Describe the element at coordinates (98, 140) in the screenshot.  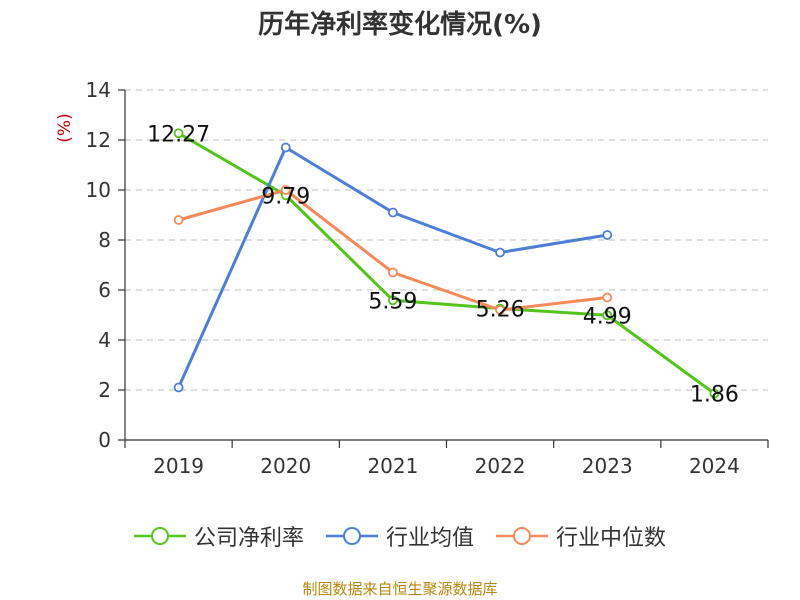
I see `y-tick-label: 12` at that location.